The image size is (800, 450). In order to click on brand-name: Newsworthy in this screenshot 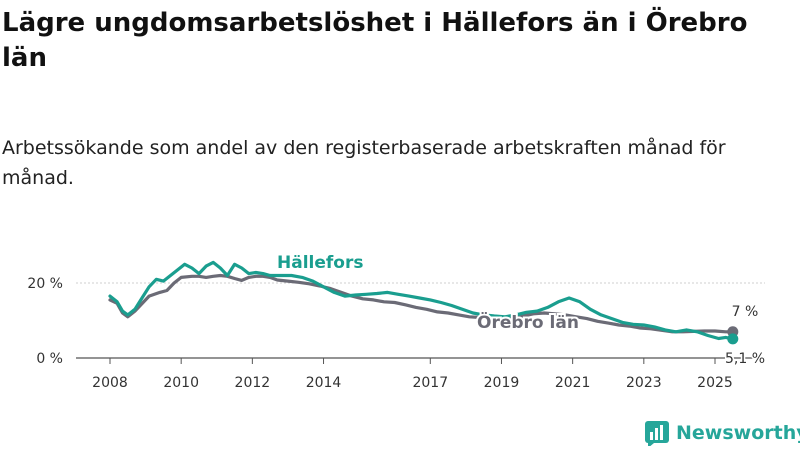, I will do `click(738, 433)`.